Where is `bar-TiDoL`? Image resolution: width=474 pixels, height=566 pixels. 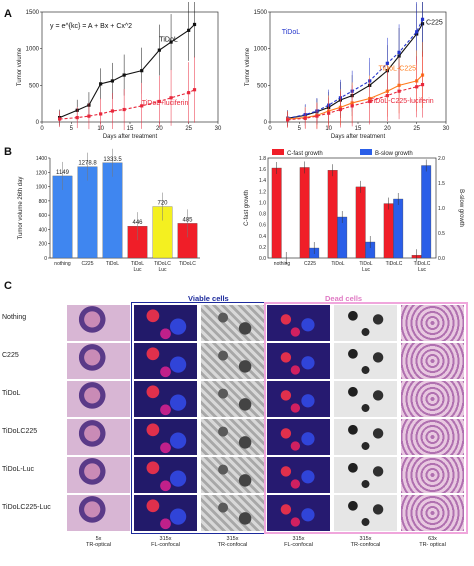
bar-TiDoL is located at coordinates (112, 210).